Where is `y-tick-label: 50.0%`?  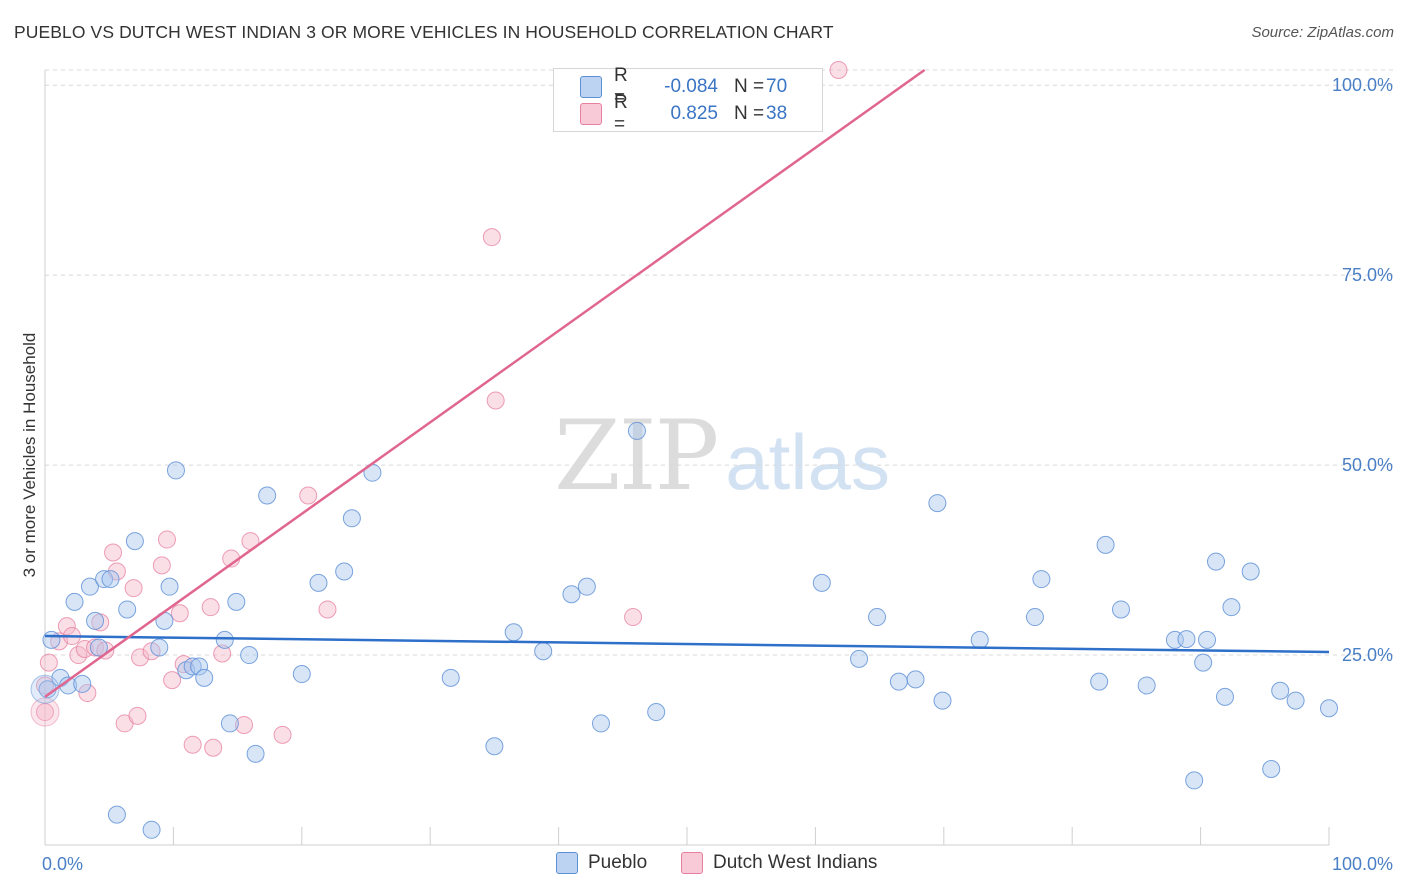 y-tick-label: 50.0% is located at coordinates (1367, 465).